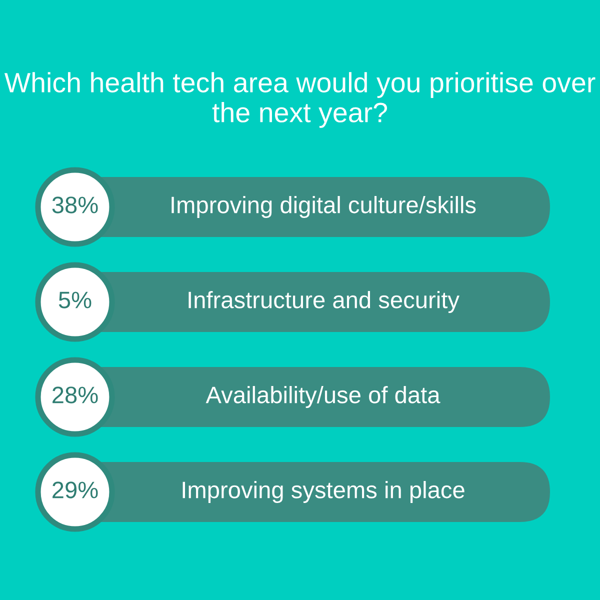 The image size is (600, 600). Describe the element at coordinates (75, 490) in the screenshot. I see `data-label: 29%` at that location.